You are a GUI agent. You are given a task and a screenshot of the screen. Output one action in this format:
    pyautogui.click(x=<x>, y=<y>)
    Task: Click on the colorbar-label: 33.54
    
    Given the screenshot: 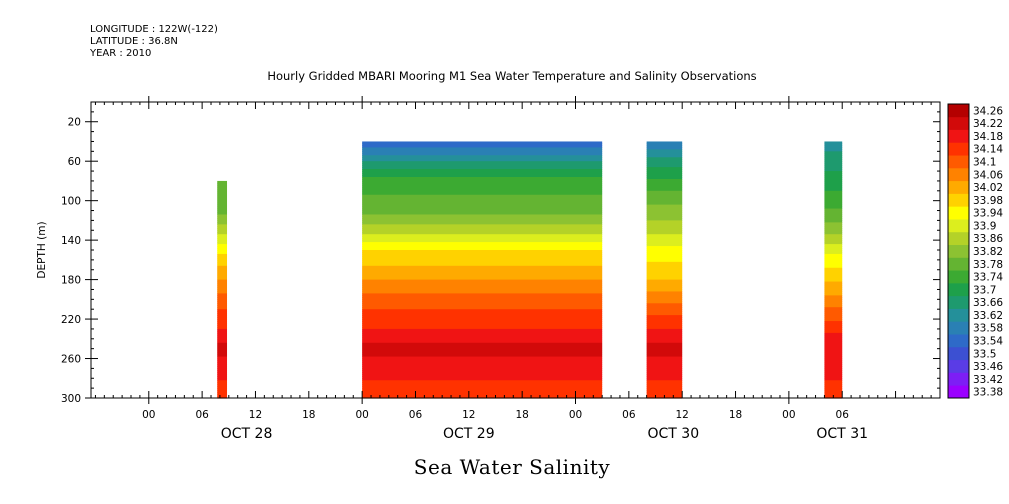 What is the action you would take?
    pyautogui.click(x=988, y=341)
    